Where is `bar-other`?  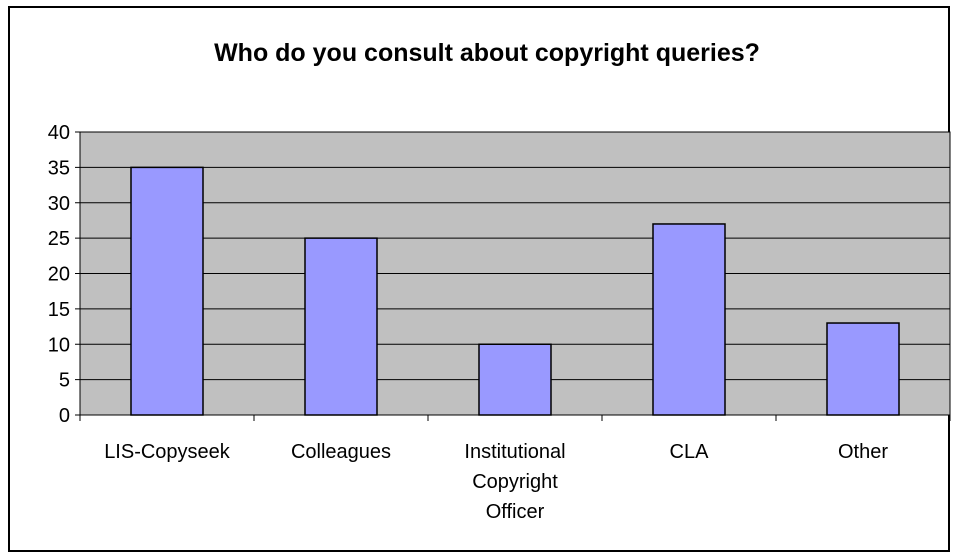 bar-other is located at coordinates (863, 369).